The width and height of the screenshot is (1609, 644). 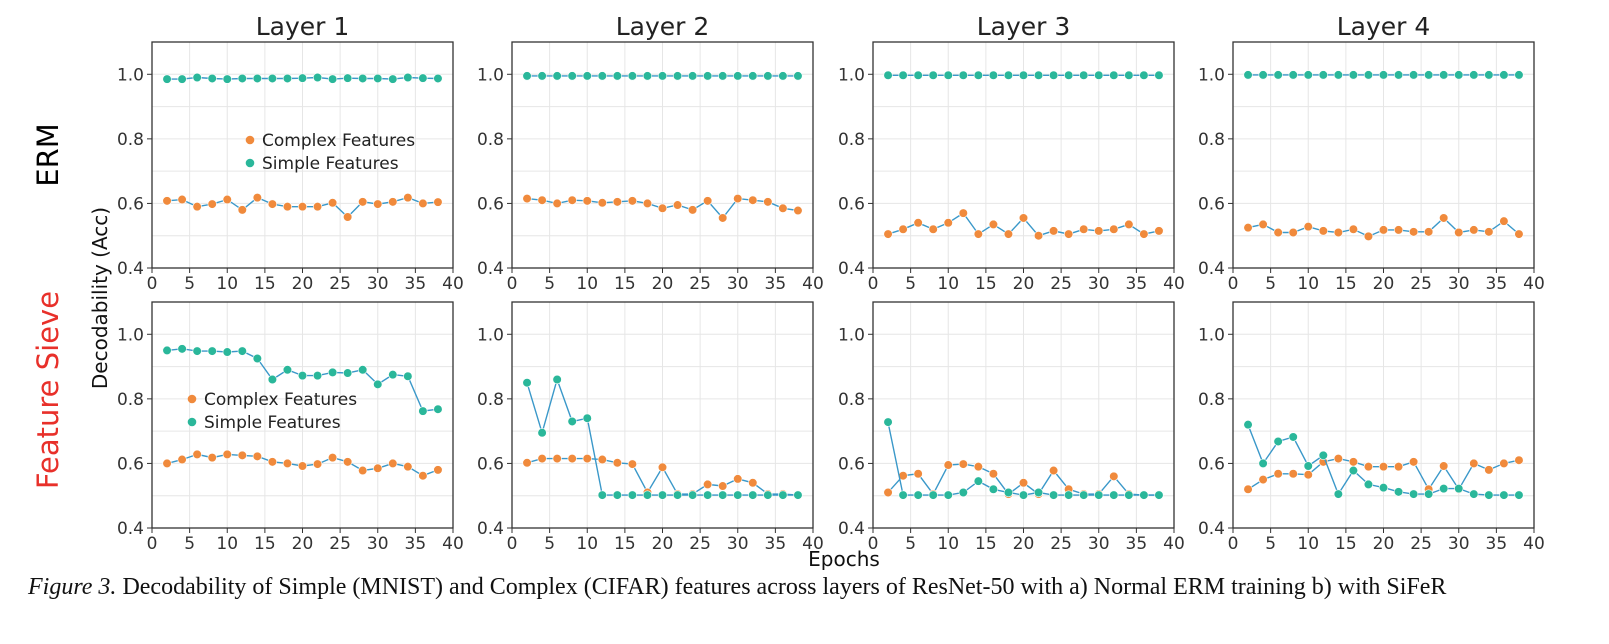 I want to click on chart-panel-4: 0 5 10 15 20 25 30 35 40 0.4 0.6 0.8 1.0, so click(x=1371, y=167).